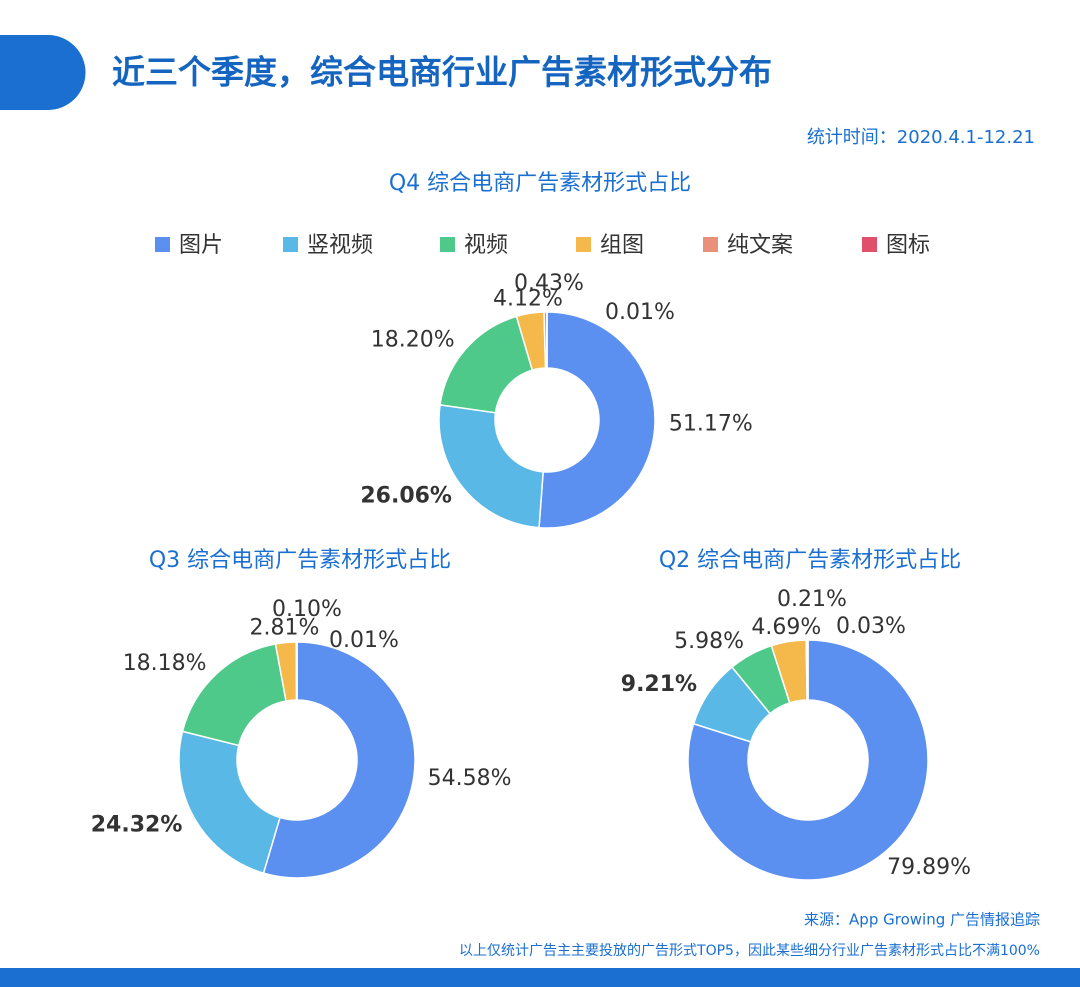 This screenshot has width=1080, height=987. I want to click on data-label: 0.10%, so click(307, 609).